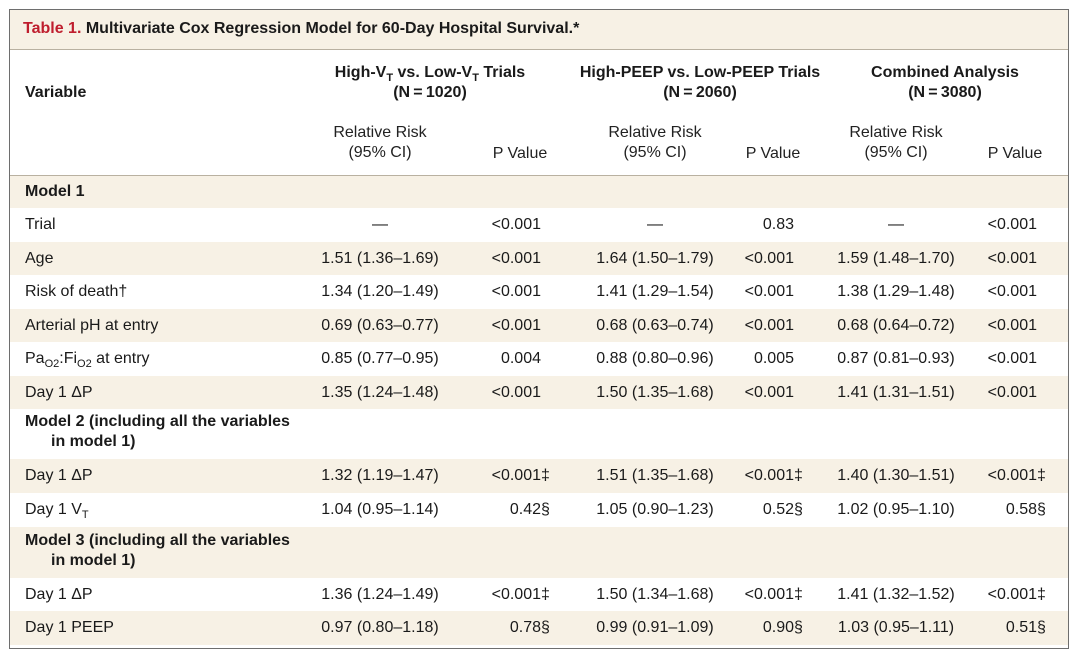 This screenshot has height=659, width=1080. What do you see at coordinates (896, 325) in the screenshot?
I see `rr-combined: 0.68 (0.64–0.72)` at bounding box center [896, 325].